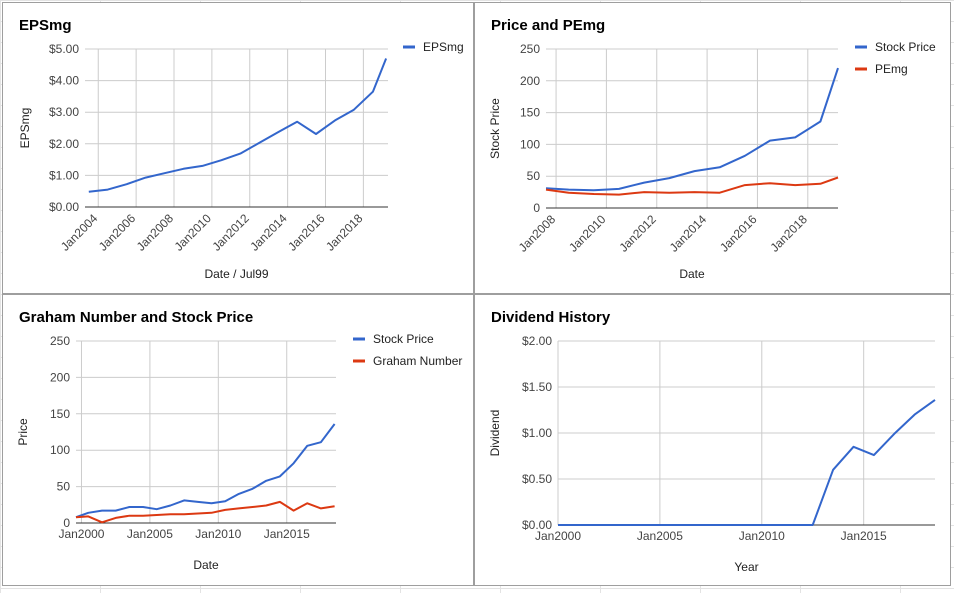 The width and height of the screenshot is (954, 593). Describe the element at coordinates (136, 317) in the screenshot. I see `chart-title: Graham Number and Stock Price` at that location.